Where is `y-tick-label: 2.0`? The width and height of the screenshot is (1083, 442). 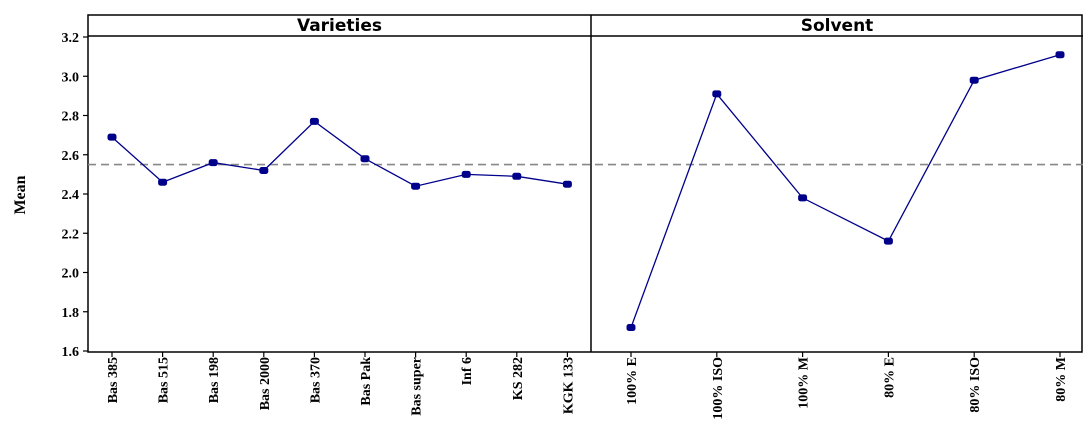
y-tick-label: 2.0 is located at coordinates (71, 274).